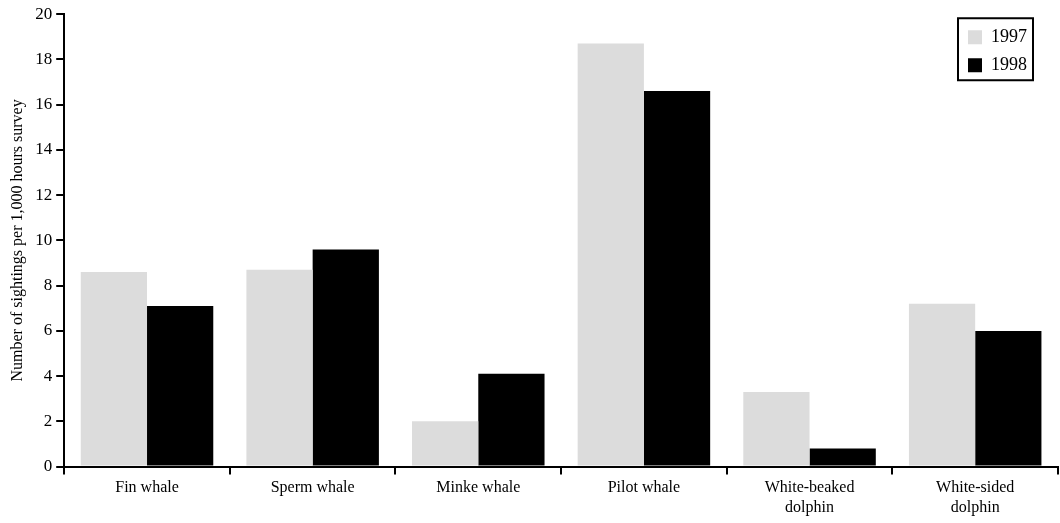  Describe the element at coordinates (975, 497) in the screenshot. I see `x-tick-label: White-sided dolphin` at that location.